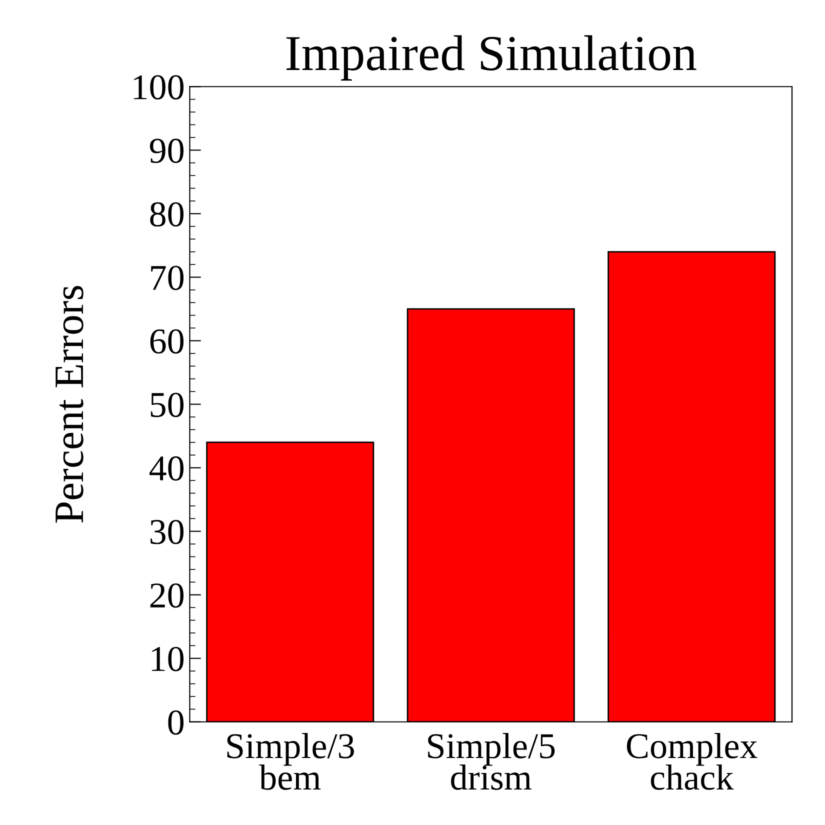 This screenshot has width=825, height=825. What do you see at coordinates (167, 151) in the screenshot?
I see `y-tick-label: 90` at bounding box center [167, 151].